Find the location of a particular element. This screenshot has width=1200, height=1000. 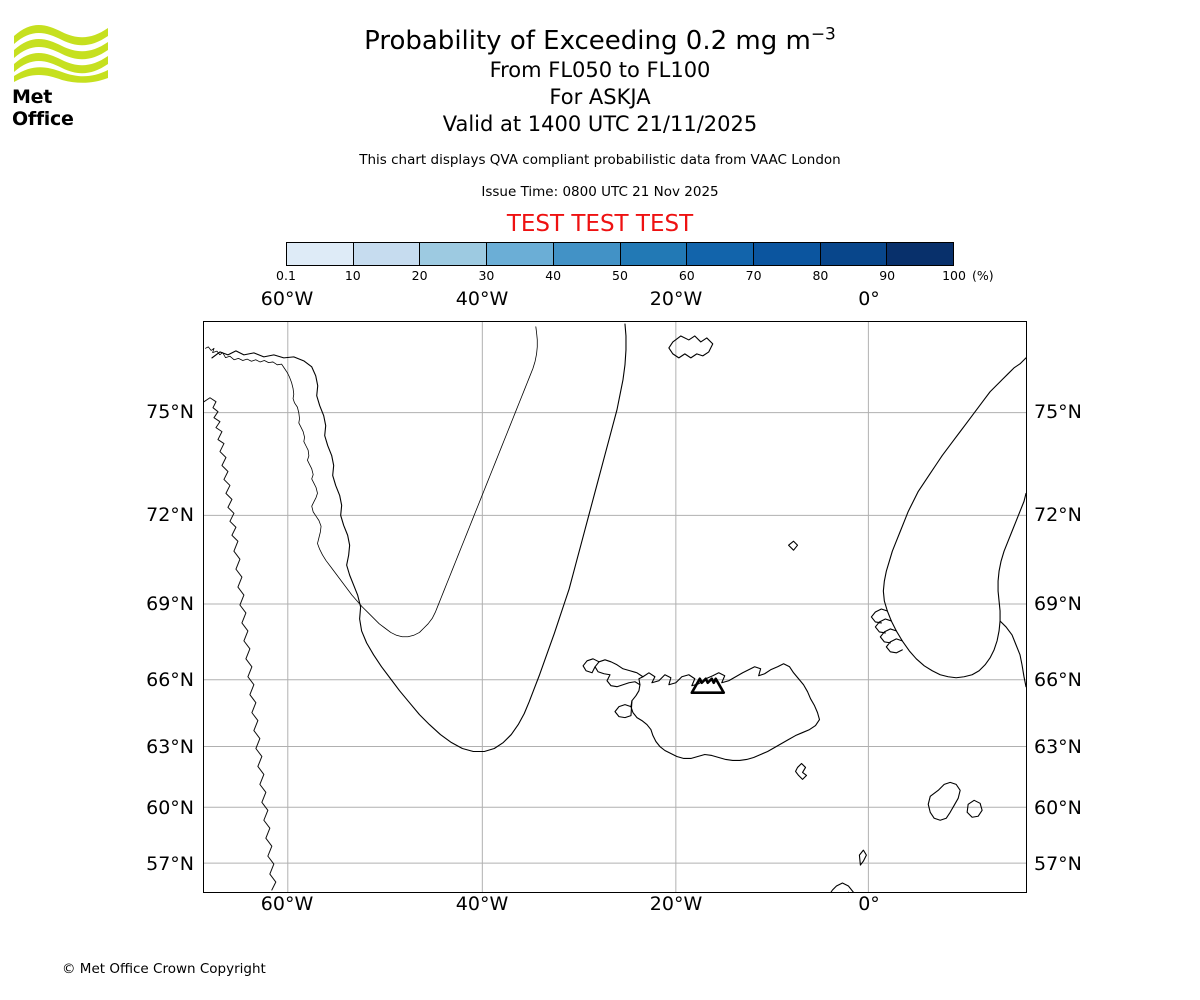

met-office-logo: Met Office is located at coordinates (61, 76).